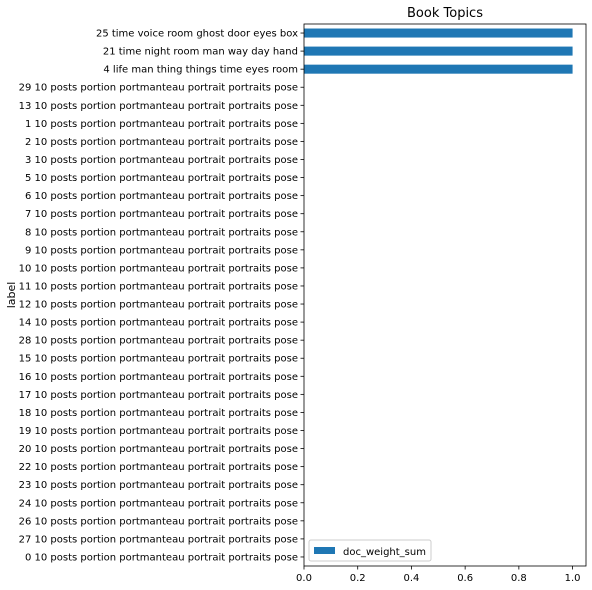 The image size is (592, 590). I want to click on legend: doc_weight_sum, so click(370, 550).